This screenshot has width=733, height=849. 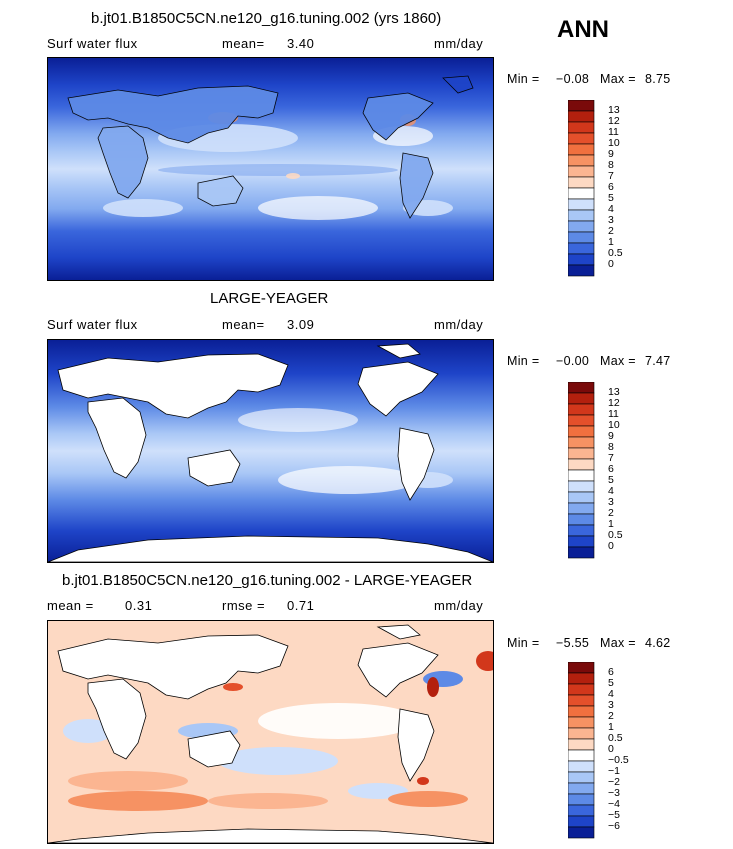 I want to click on panel1-colorbar-tick-label: 5, so click(x=611, y=198).